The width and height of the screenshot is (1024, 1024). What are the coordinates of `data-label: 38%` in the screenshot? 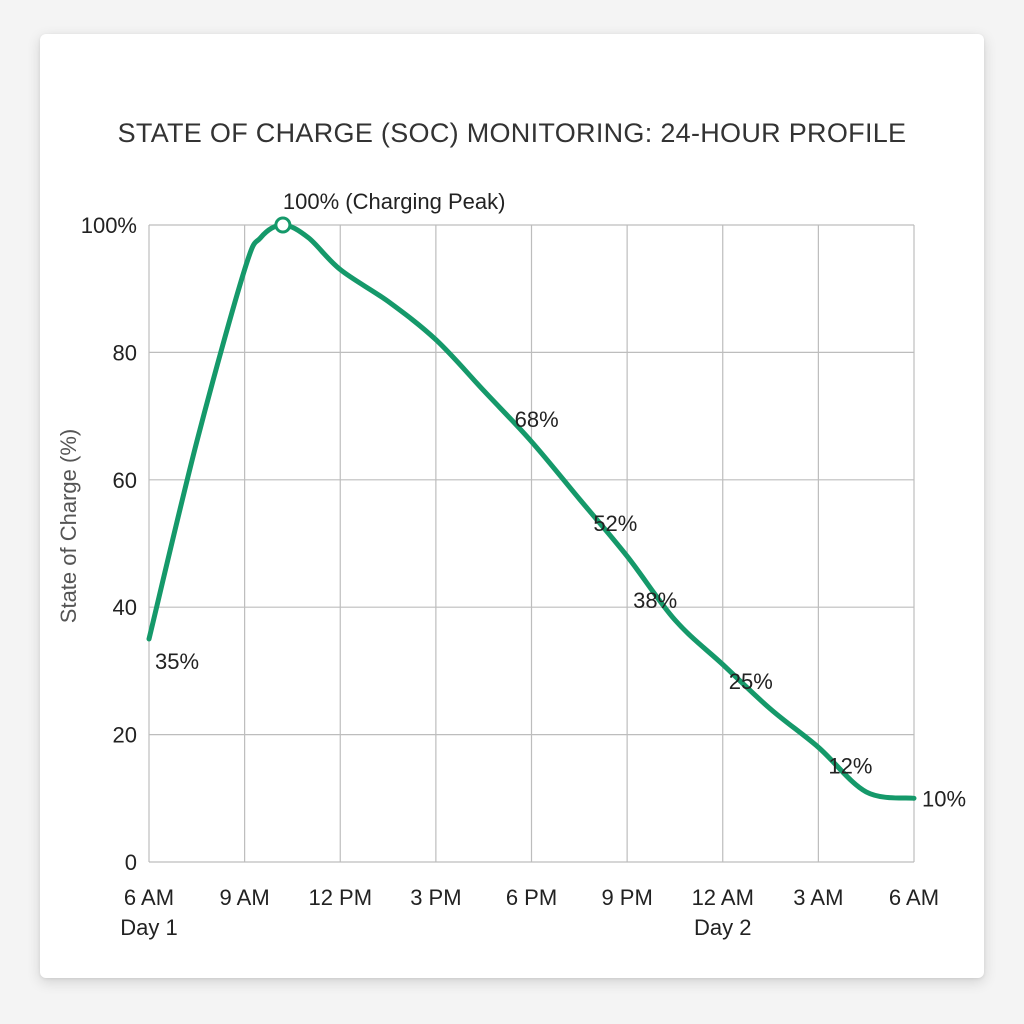 It's located at (655, 600).